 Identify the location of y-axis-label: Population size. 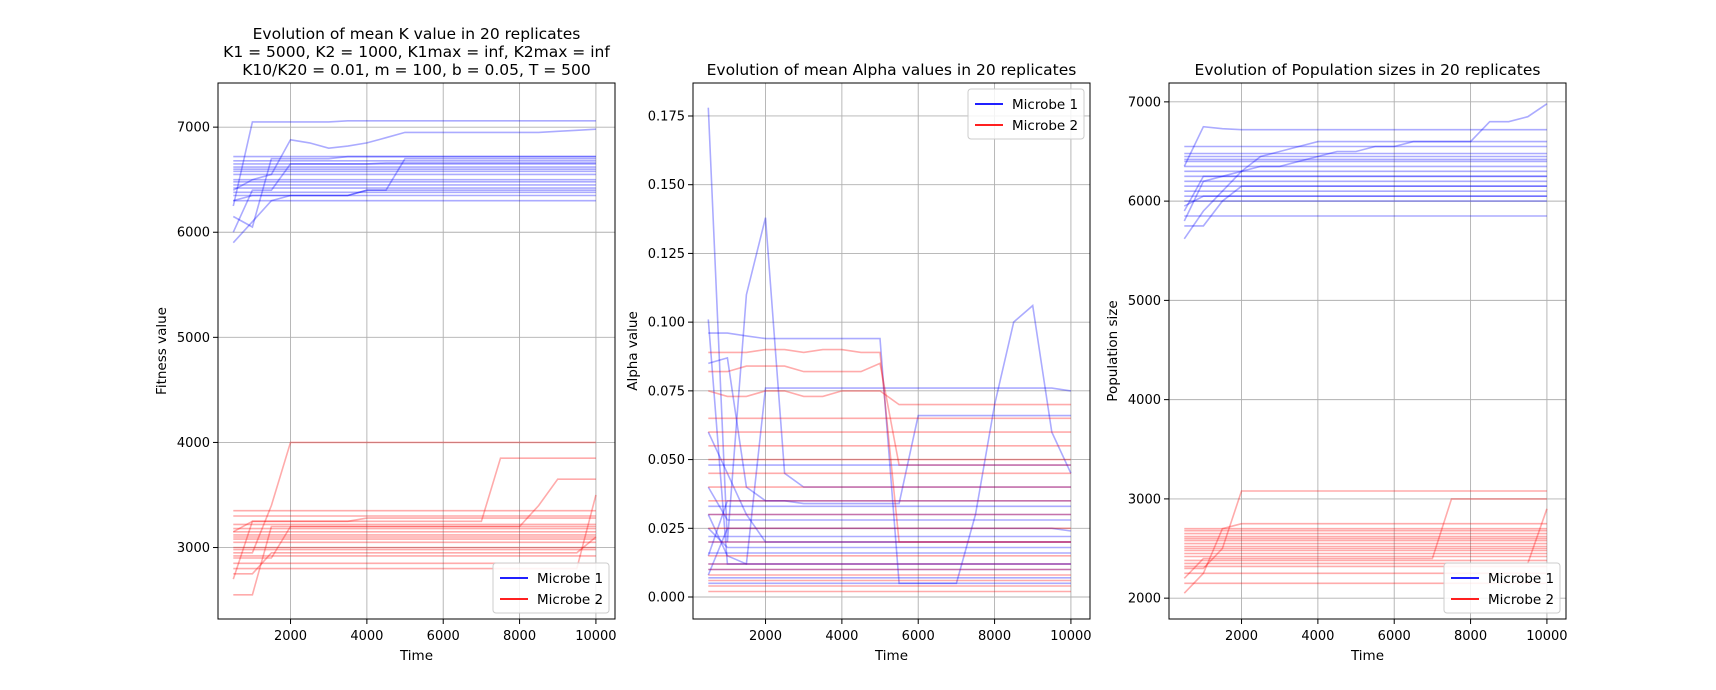
(1113, 350).